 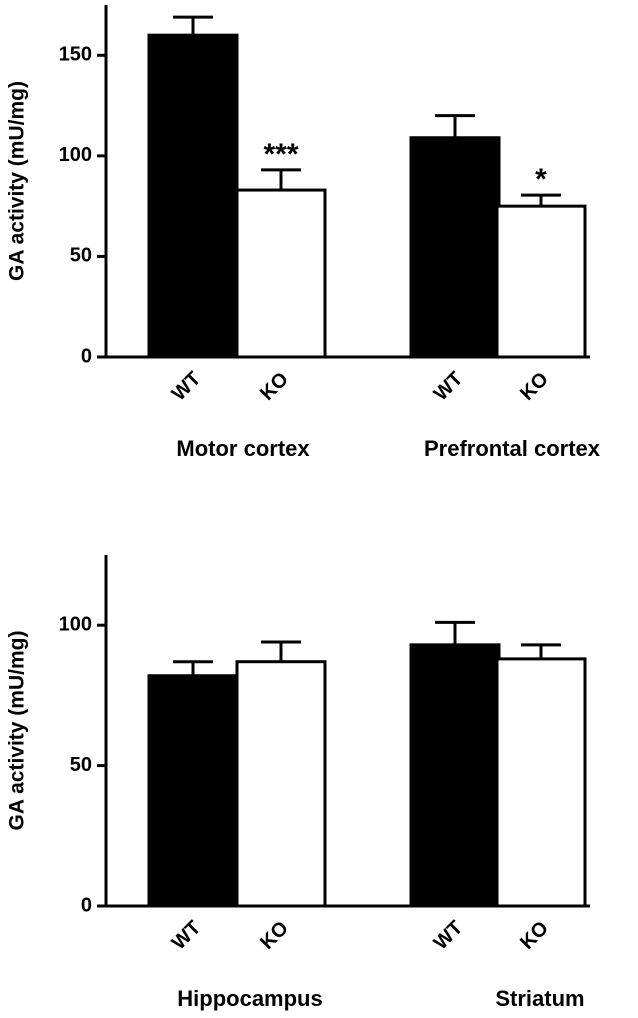 What do you see at coordinates (539, 998) in the screenshot?
I see `group-label: Striatum` at bounding box center [539, 998].